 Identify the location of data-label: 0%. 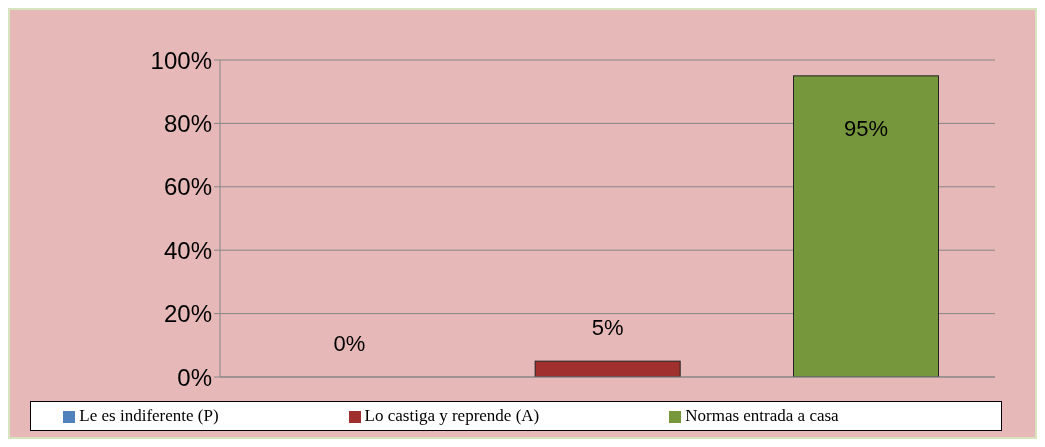
(349, 343).